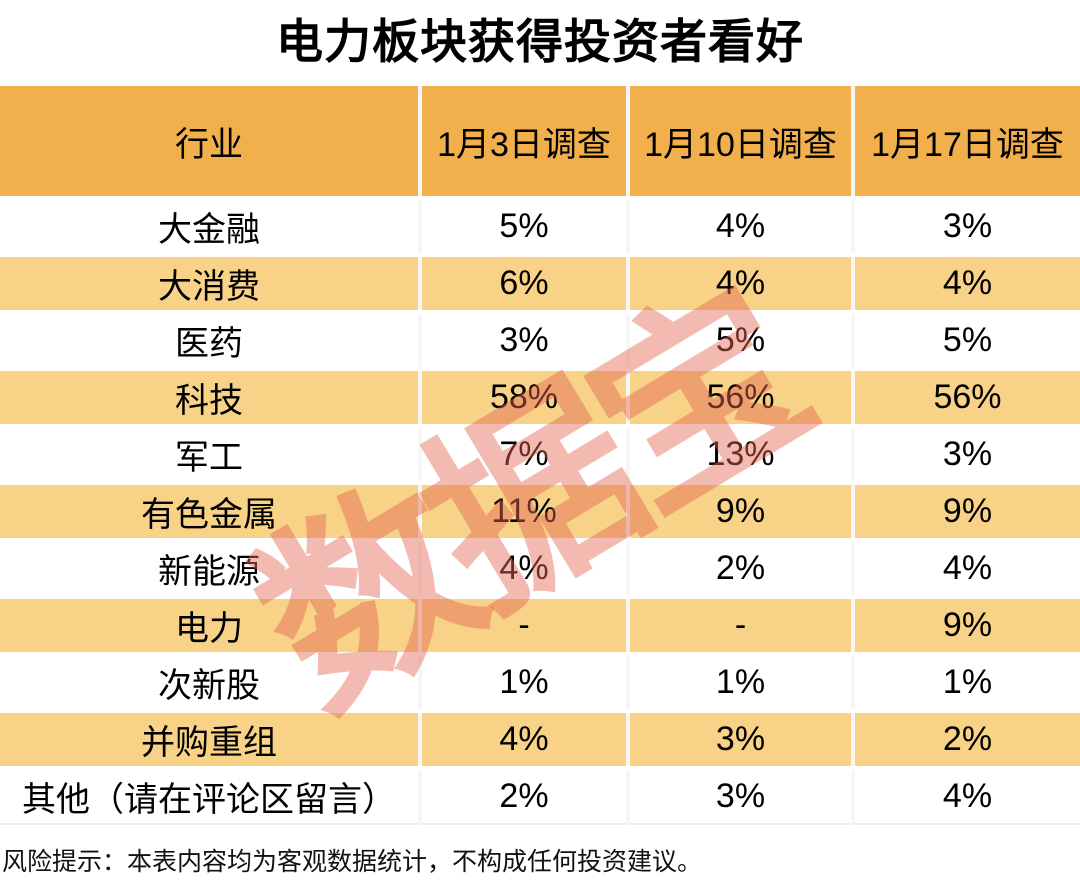 The width and height of the screenshot is (1080, 891). Describe the element at coordinates (525, 284) in the screenshot. I see `value-cell: 6%` at that location.